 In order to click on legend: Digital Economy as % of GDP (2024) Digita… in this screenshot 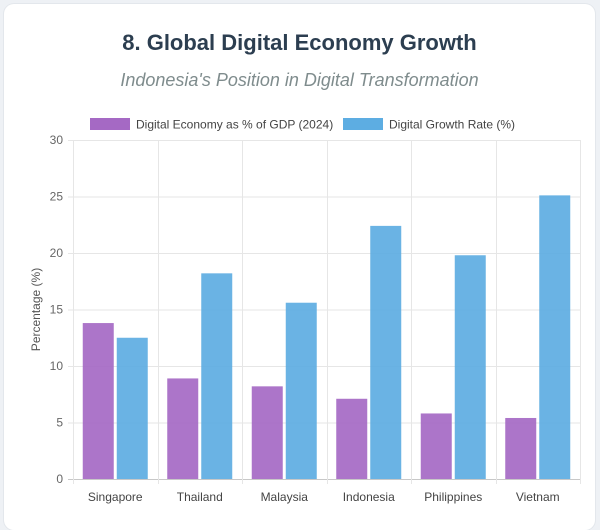, I will do `click(302, 125)`.